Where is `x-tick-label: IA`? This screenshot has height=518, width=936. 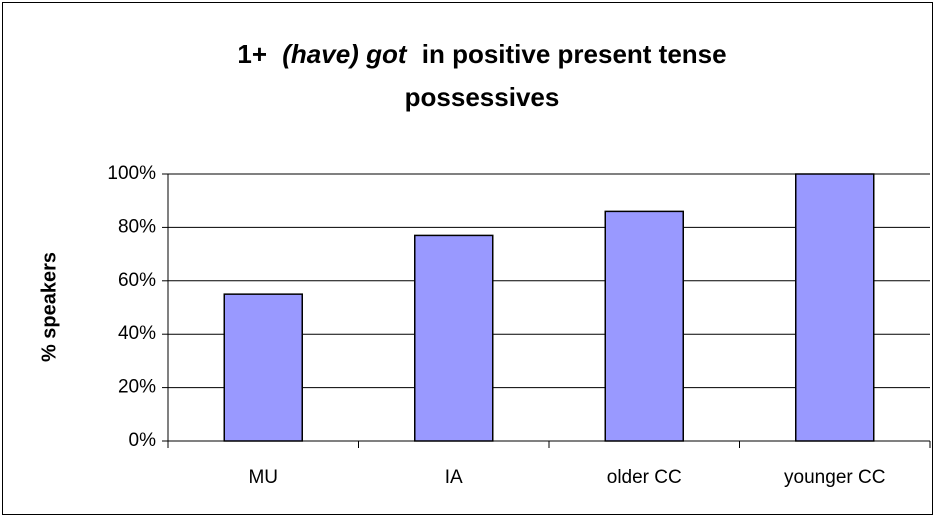
x-tick-label: IA is located at coordinates (454, 477).